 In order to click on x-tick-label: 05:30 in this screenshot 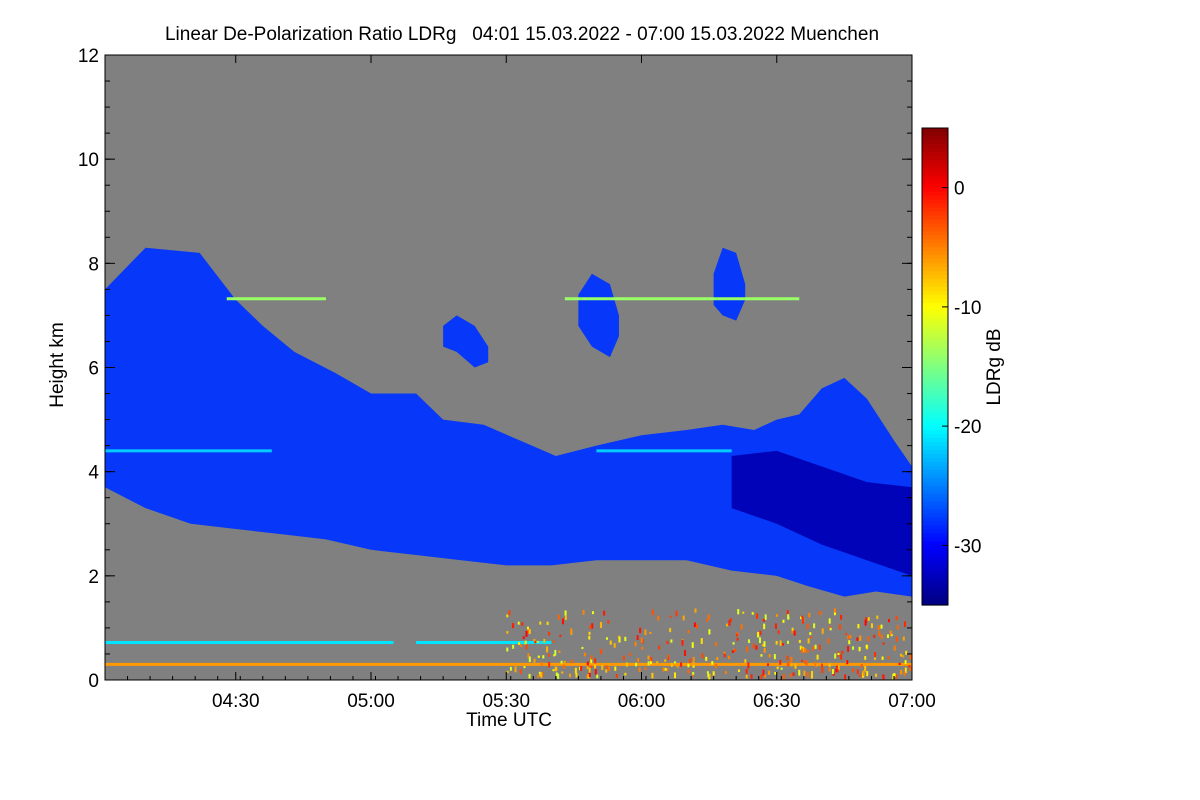, I will do `click(506, 701)`.